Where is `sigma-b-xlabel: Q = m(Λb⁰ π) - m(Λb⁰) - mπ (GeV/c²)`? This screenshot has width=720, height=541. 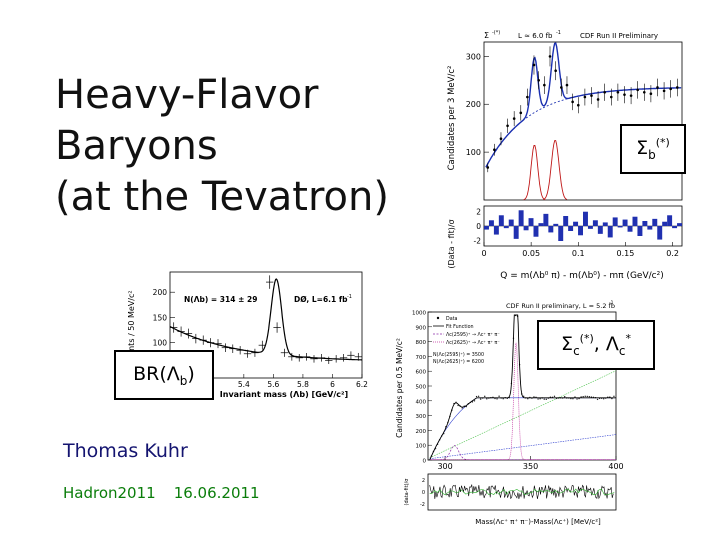 sigma-b-xlabel: Q = m(Λb⁰ π) - m(Λb⁰) - mπ (GeV/c²) is located at coordinates (581, 276).